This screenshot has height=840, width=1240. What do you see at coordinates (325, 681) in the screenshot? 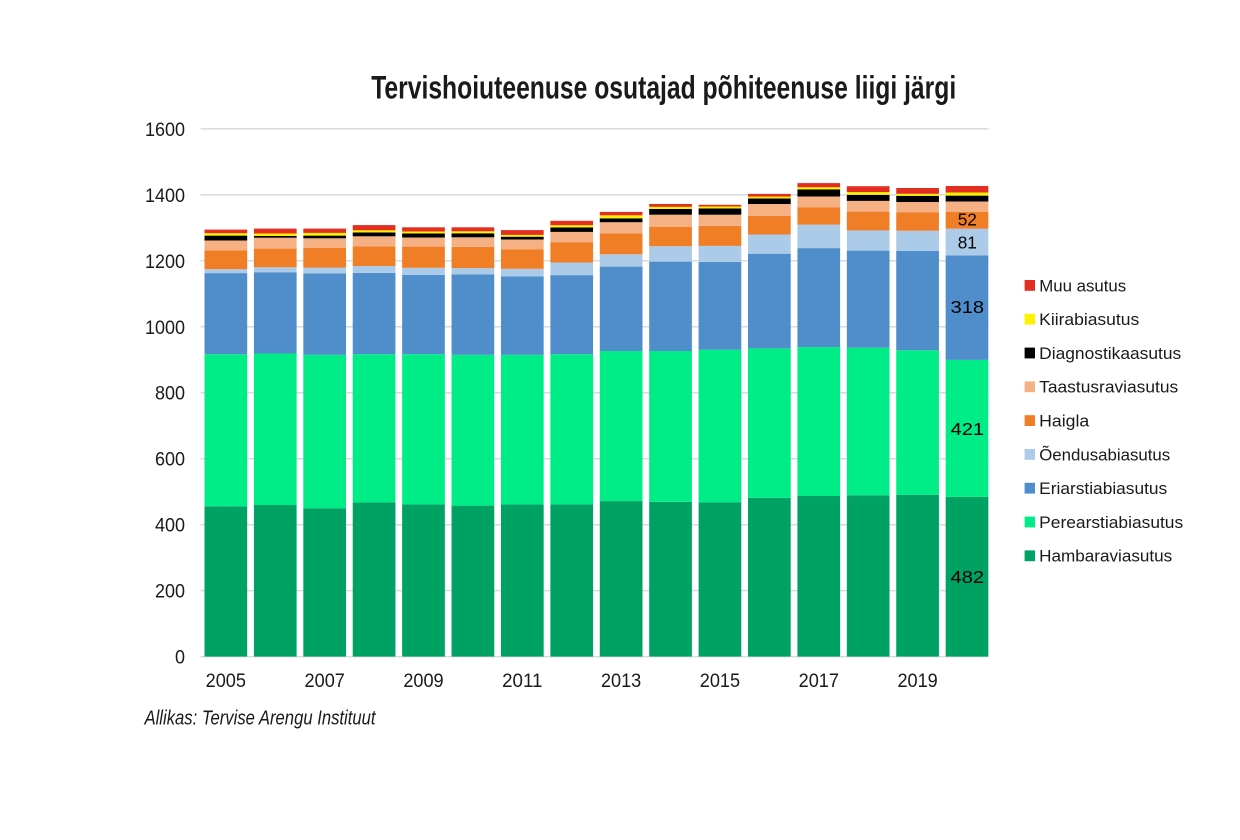
I see `svg-text: 2007` at bounding box center [325, 681].